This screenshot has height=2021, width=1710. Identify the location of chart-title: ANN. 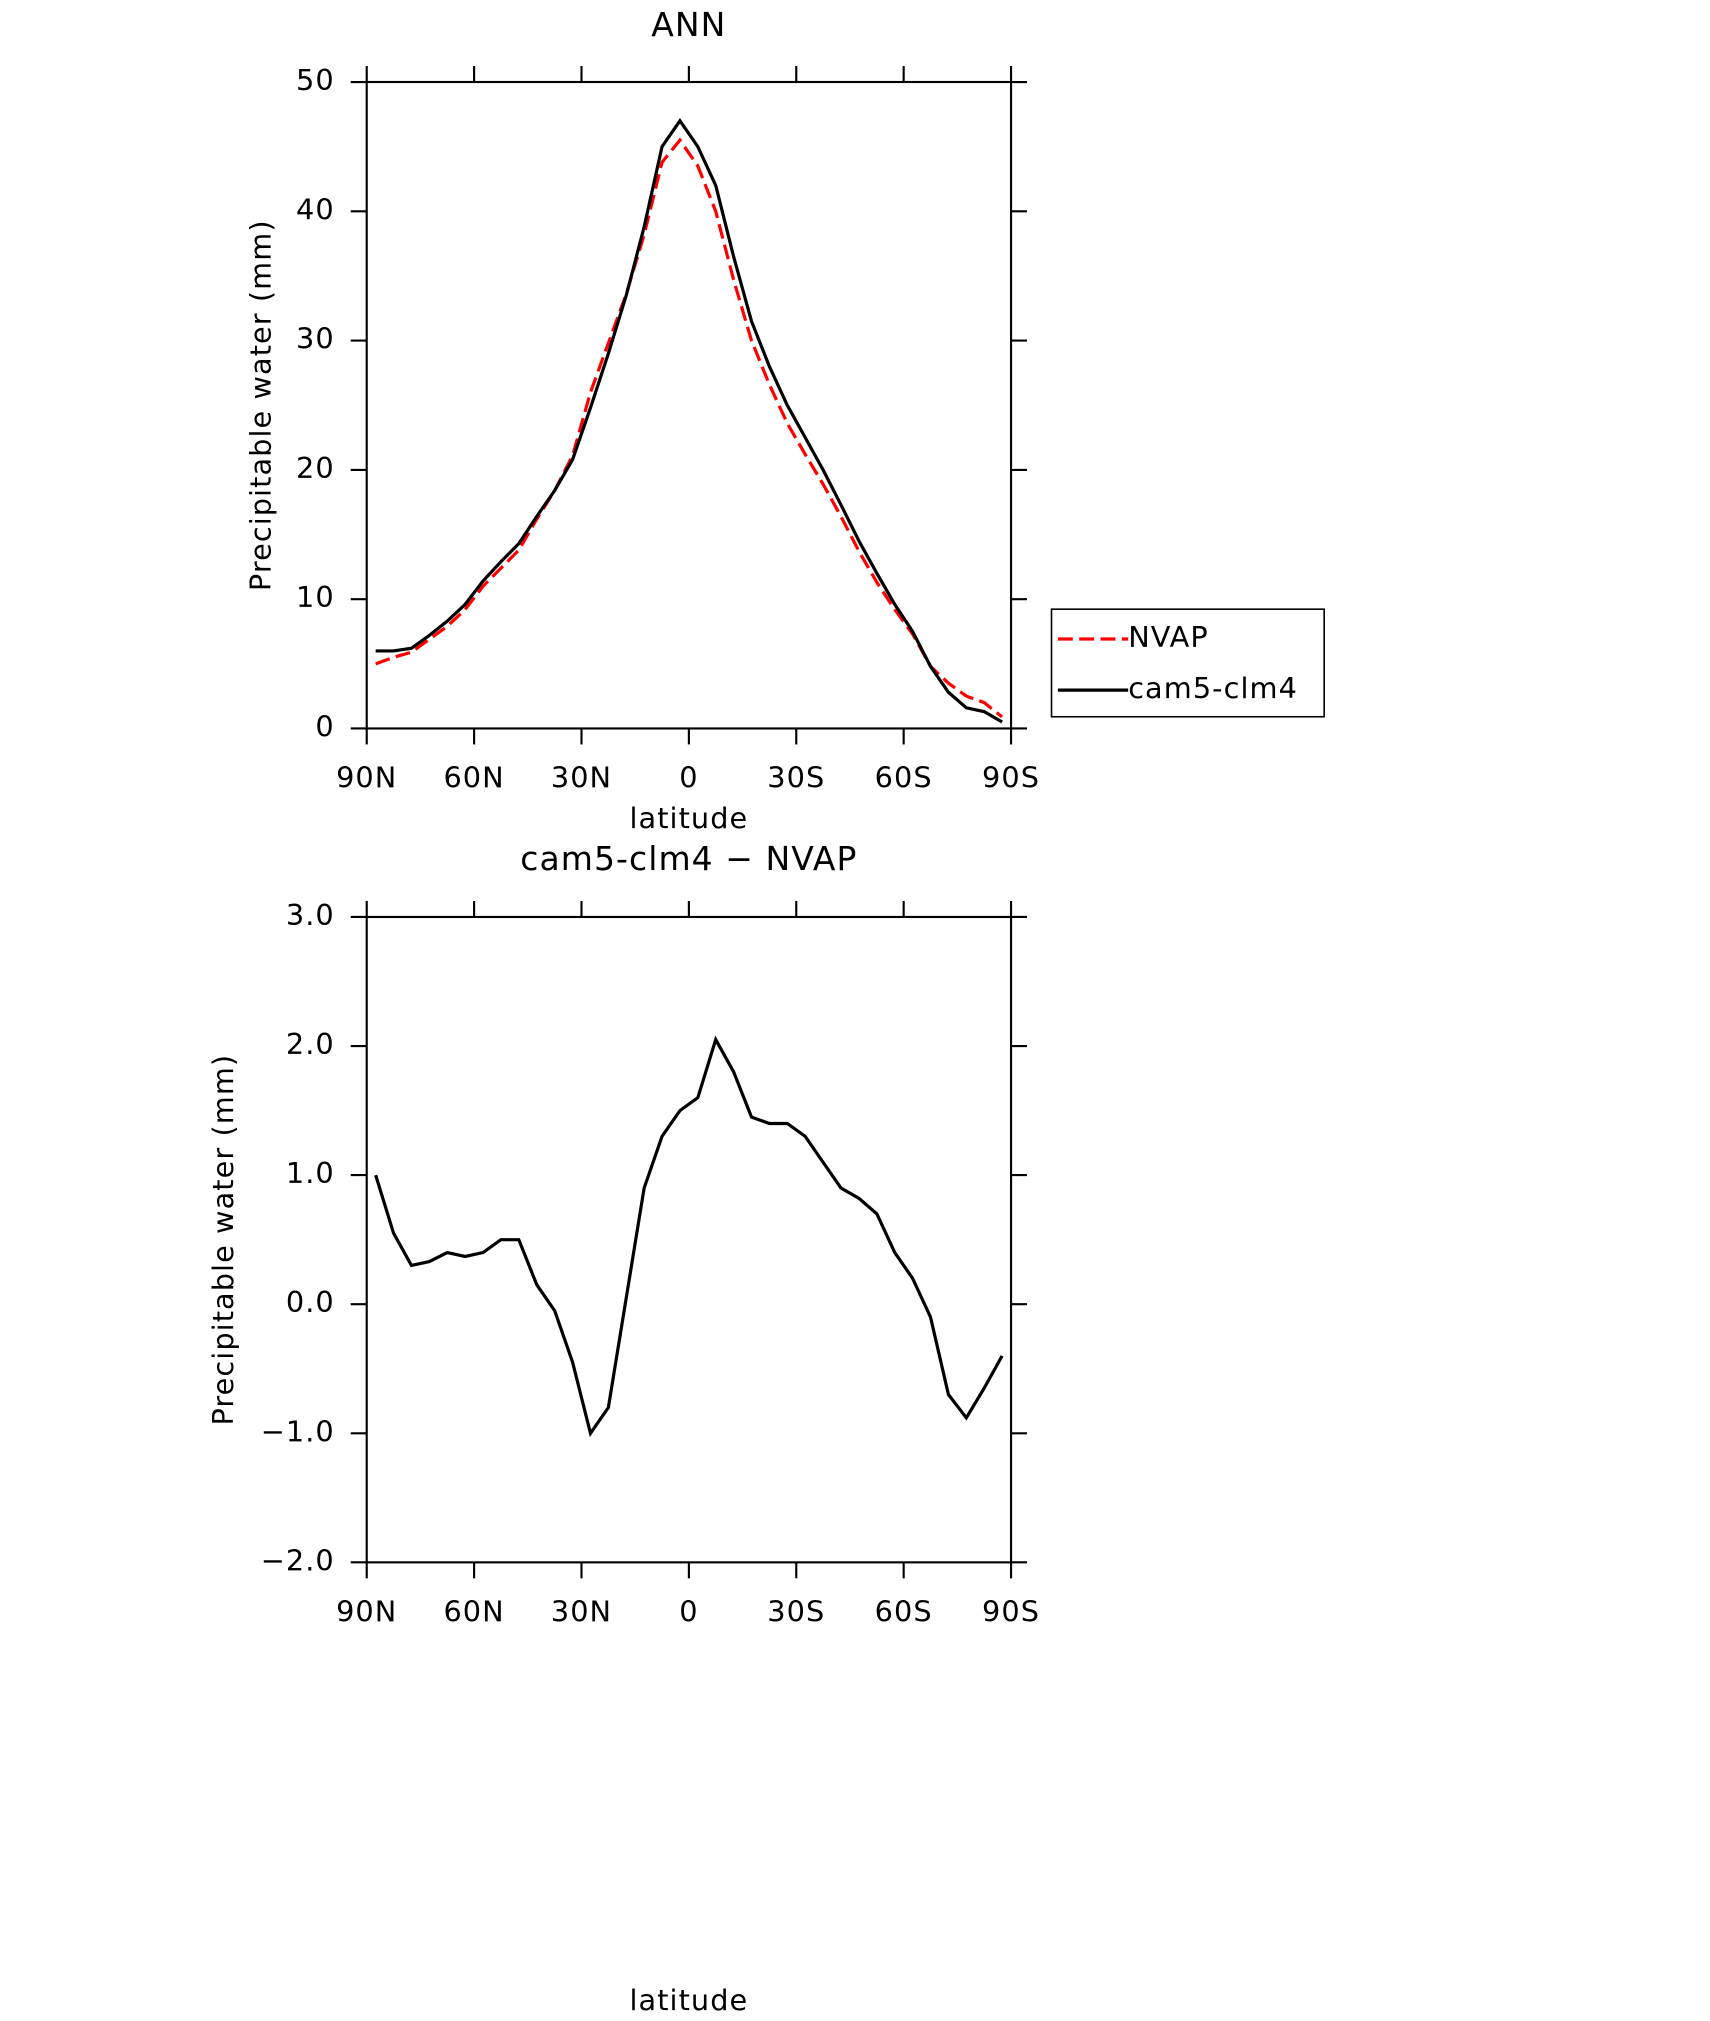
(688, 24).